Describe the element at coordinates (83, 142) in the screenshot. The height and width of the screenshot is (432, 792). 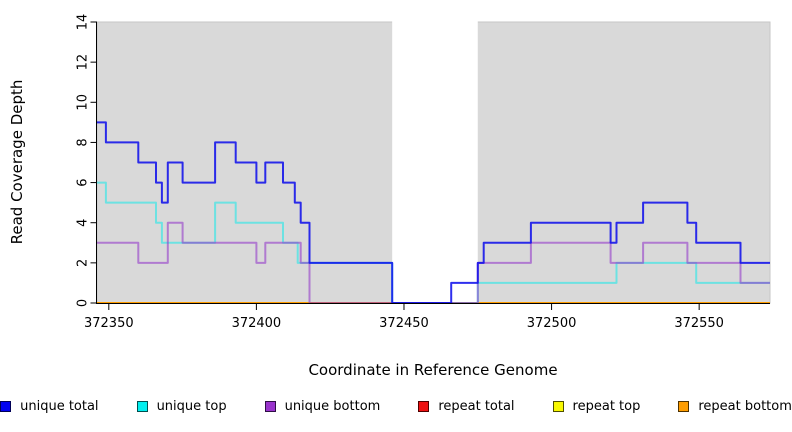
I see `y-tick-label: 8` at that location.